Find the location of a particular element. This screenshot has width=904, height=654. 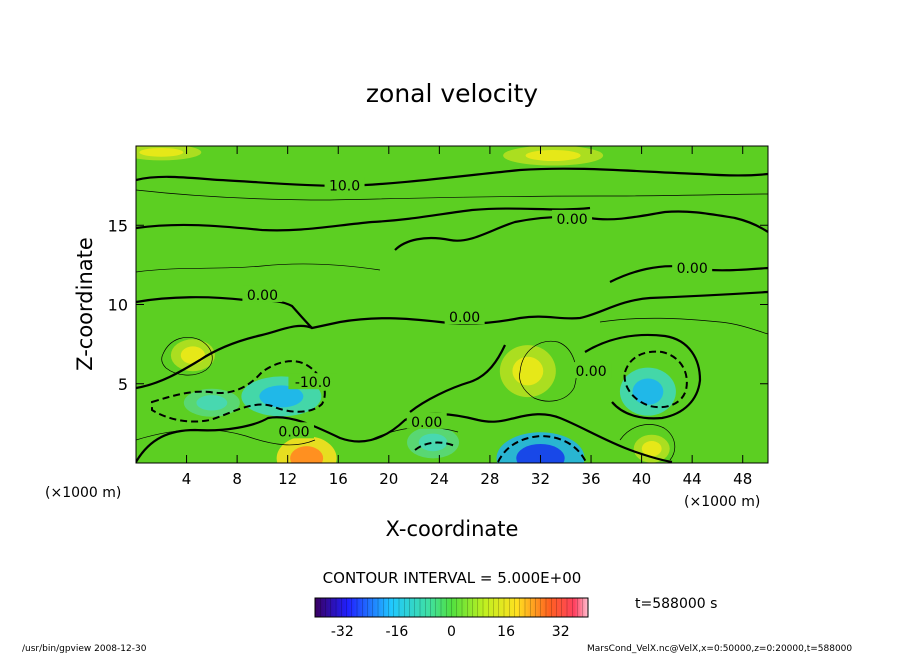

time-label: t=588000 s is located at coordinates (676, 604).